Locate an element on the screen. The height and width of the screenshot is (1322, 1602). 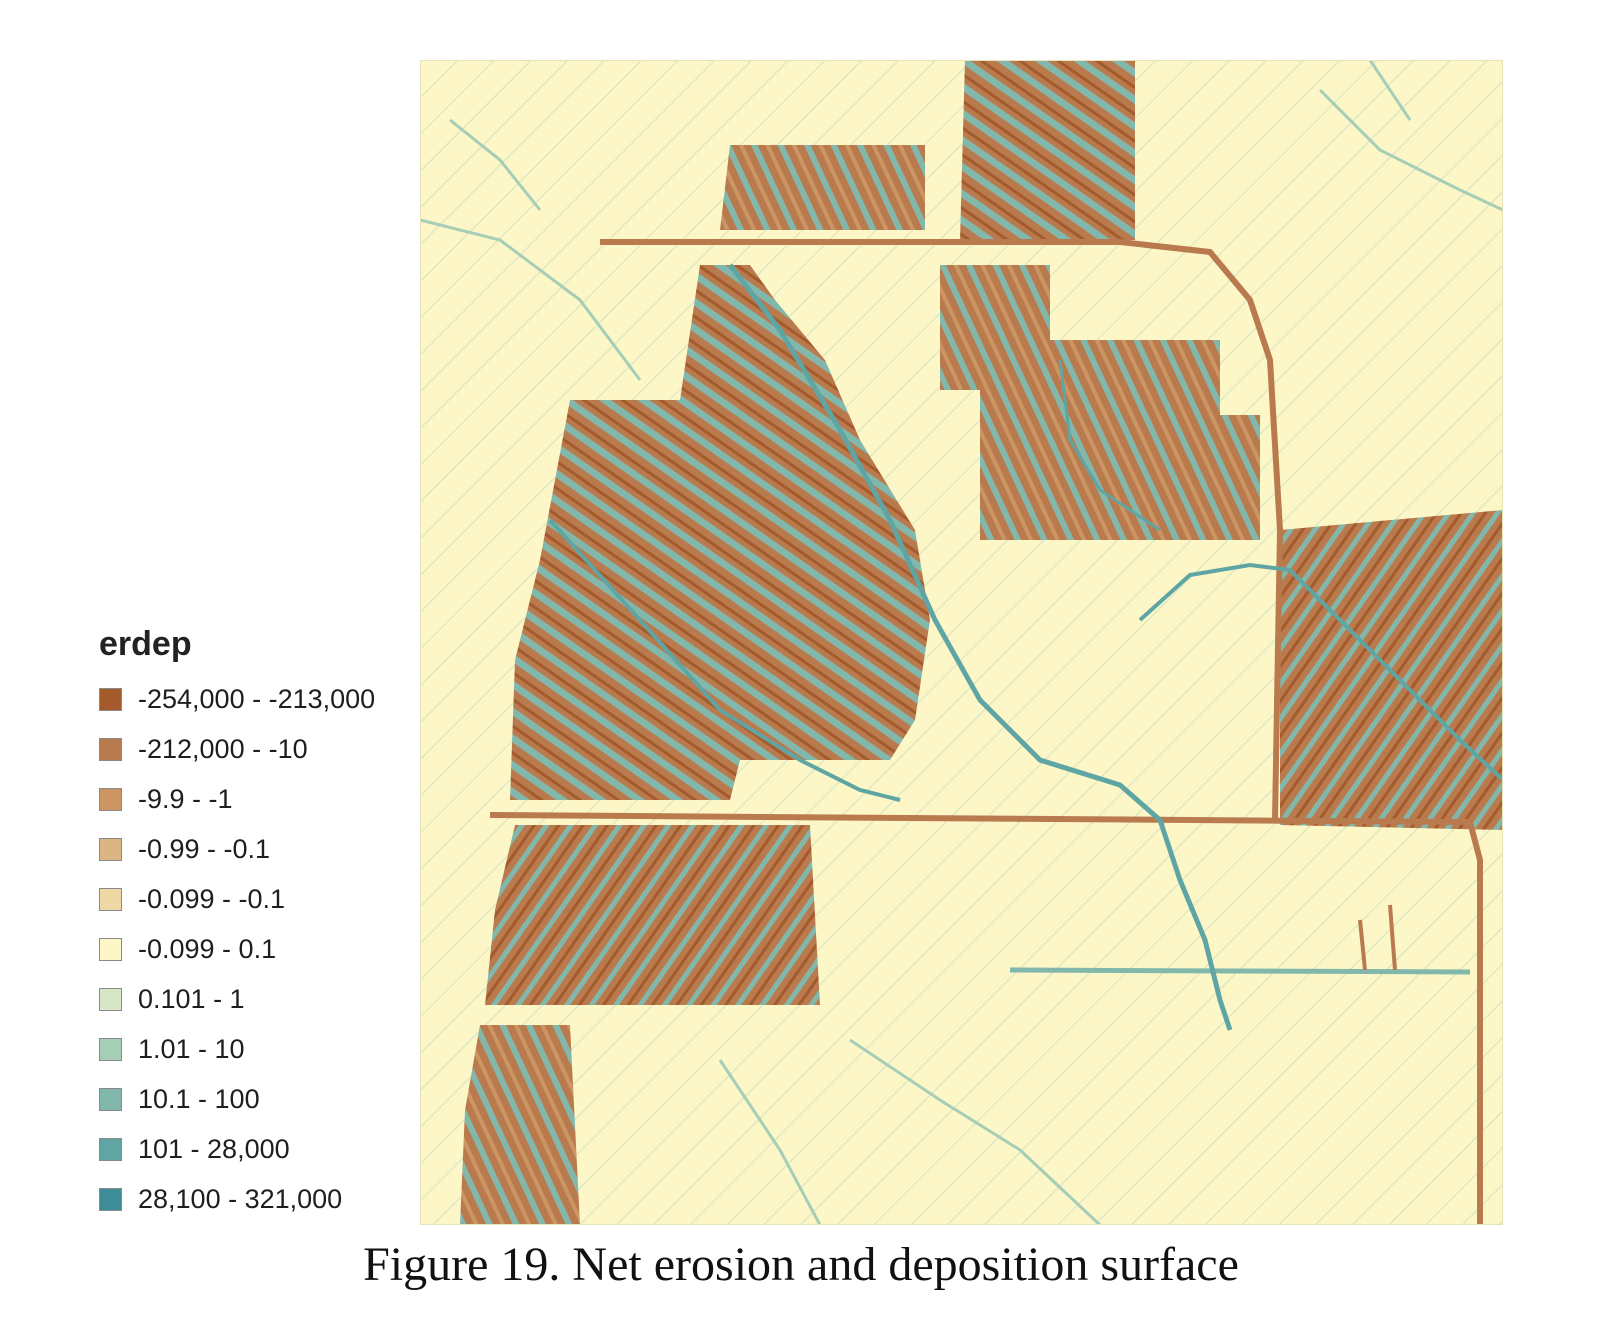
stream-branch-right is located at coordinates (1214, 592).